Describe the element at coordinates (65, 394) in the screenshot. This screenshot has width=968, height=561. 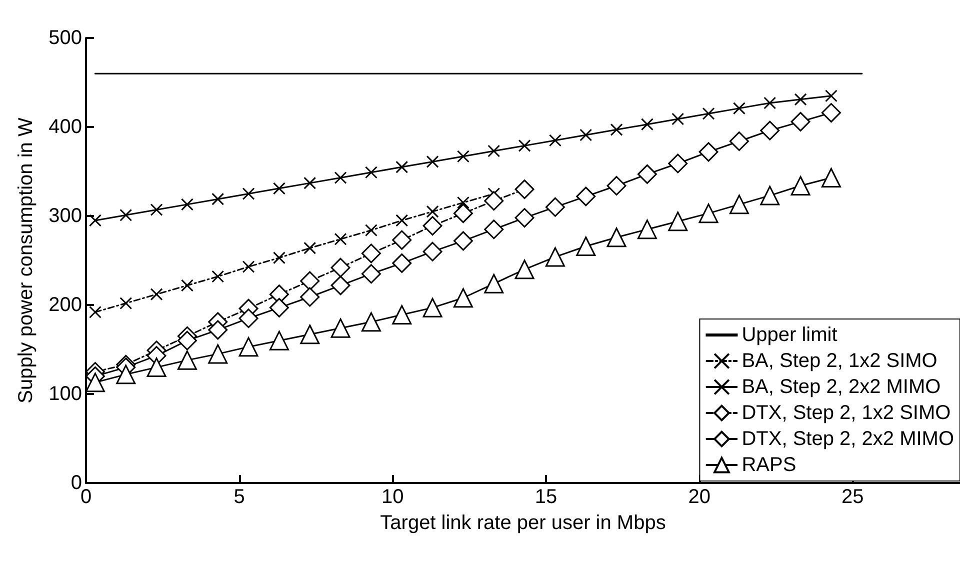
I see `y-tick-label: 100` at that location.